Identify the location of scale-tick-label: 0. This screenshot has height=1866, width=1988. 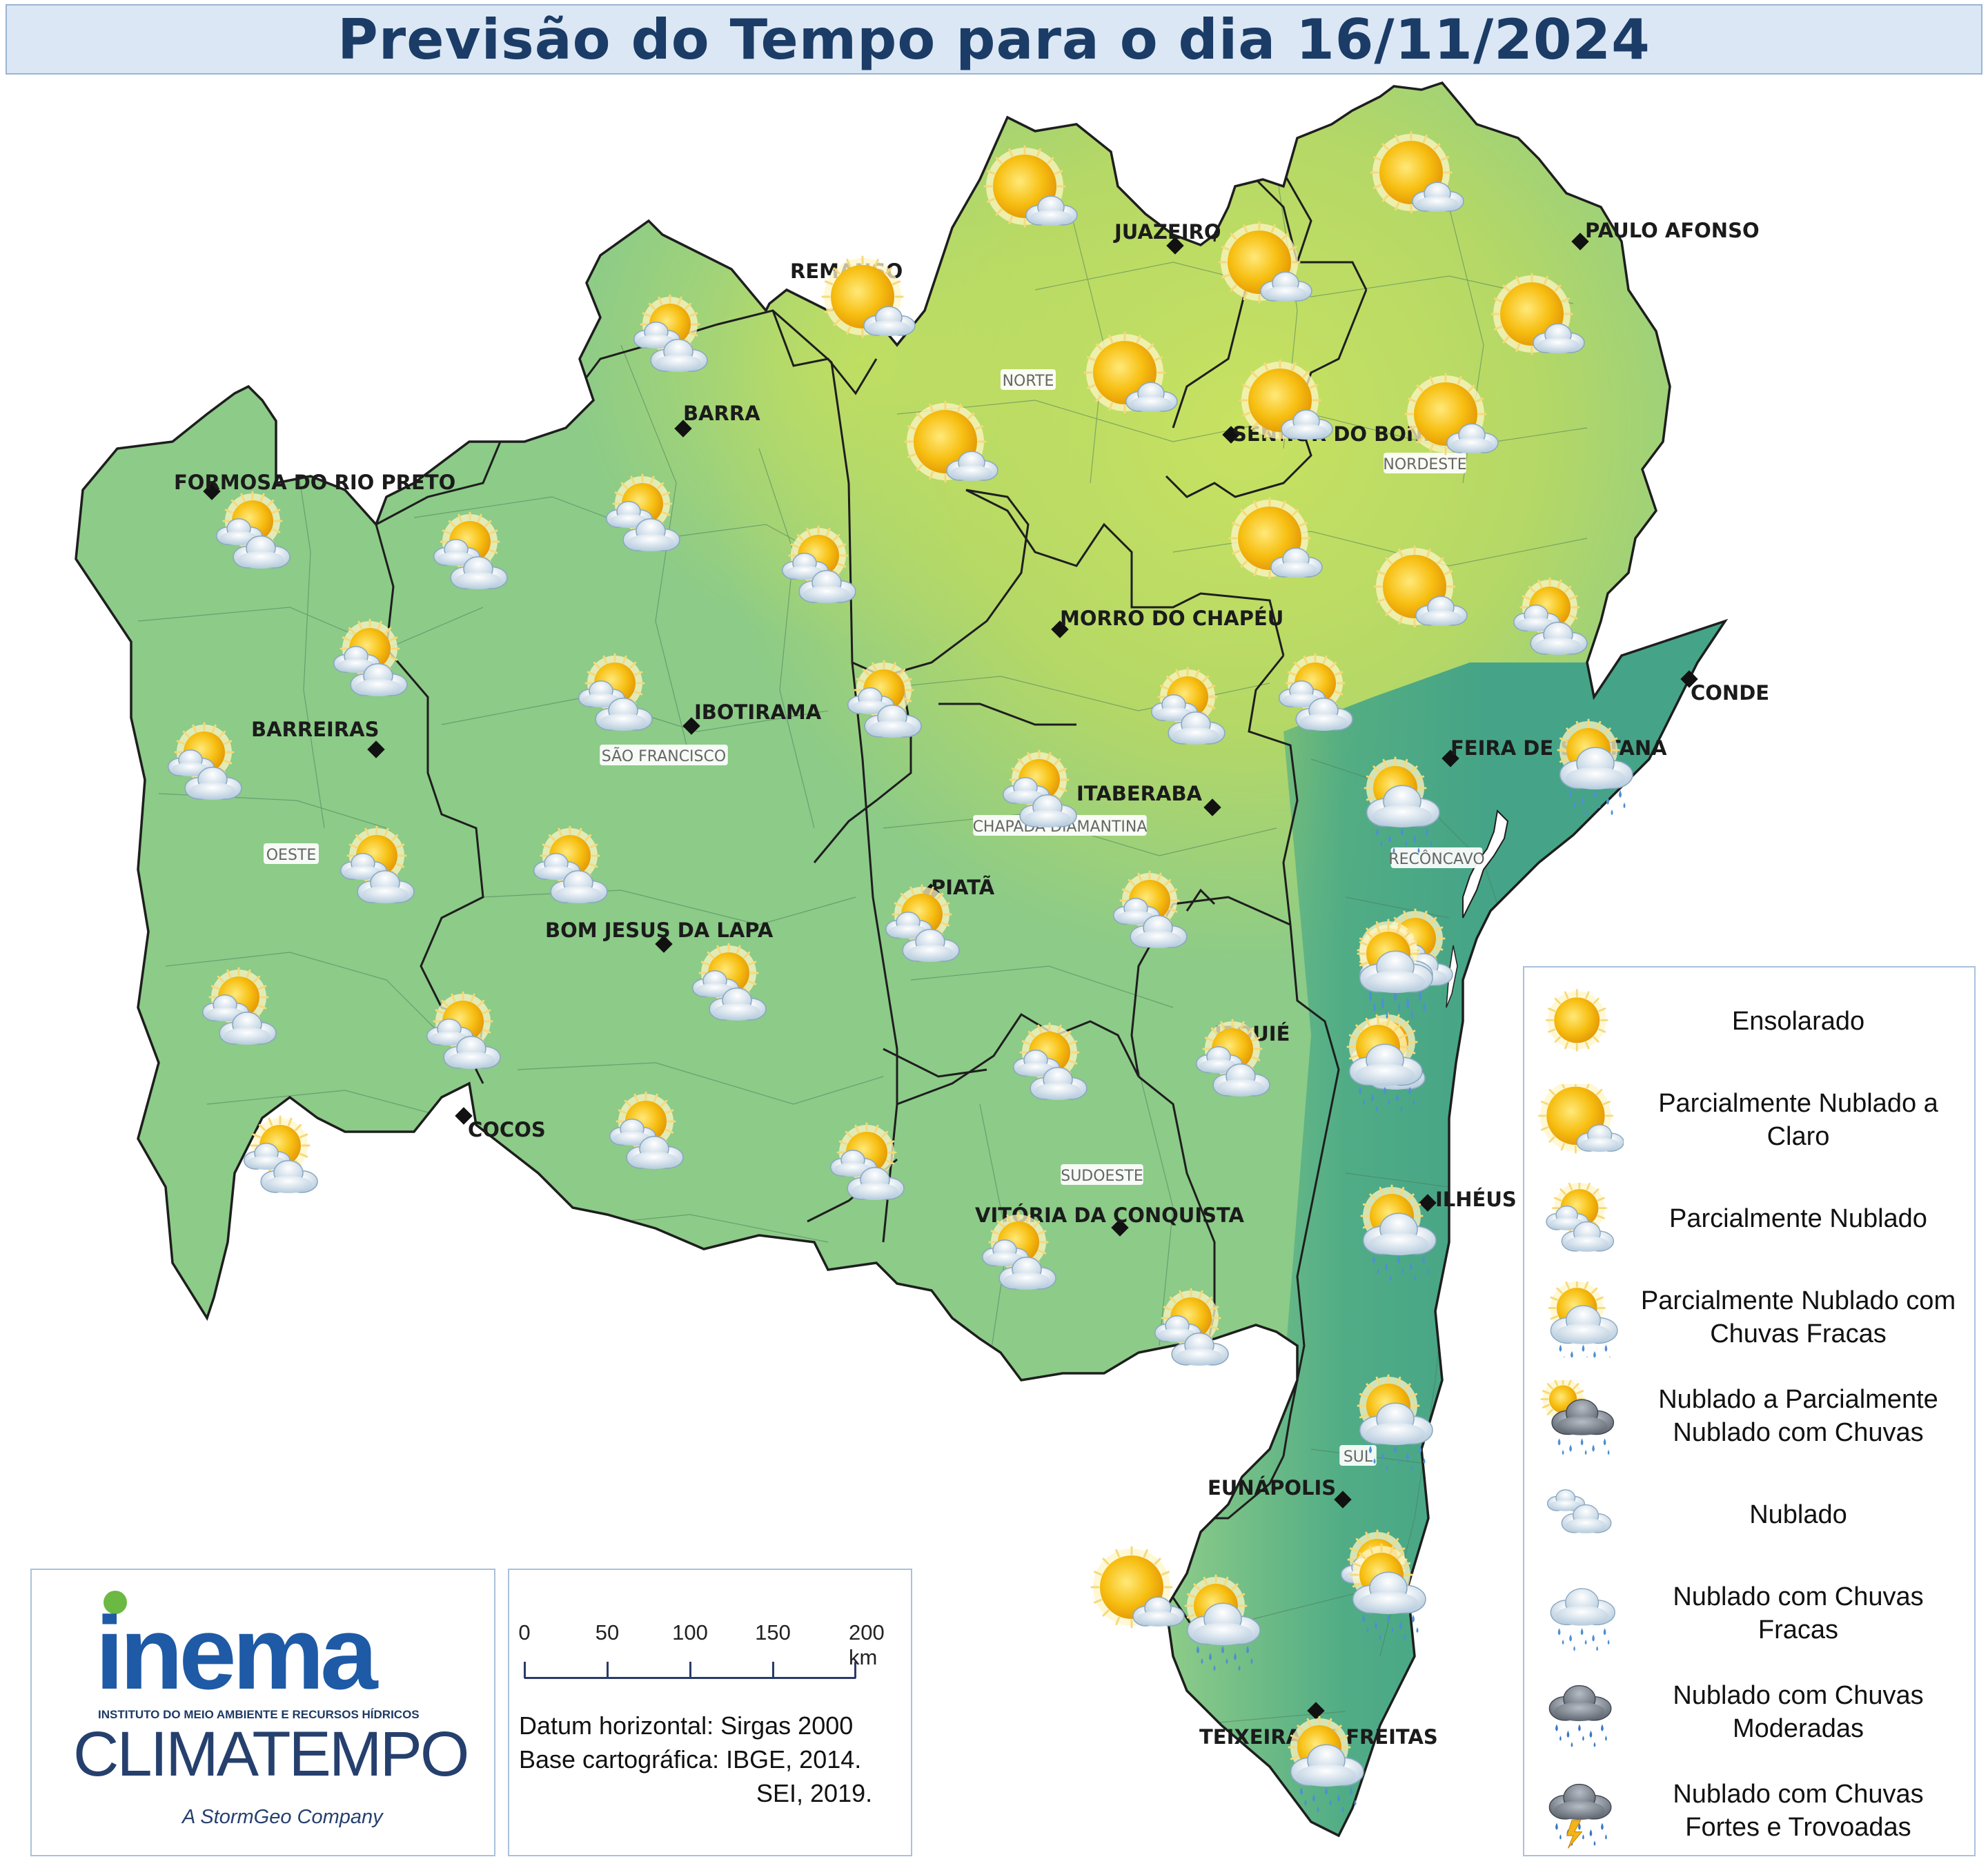
(524, 1632).